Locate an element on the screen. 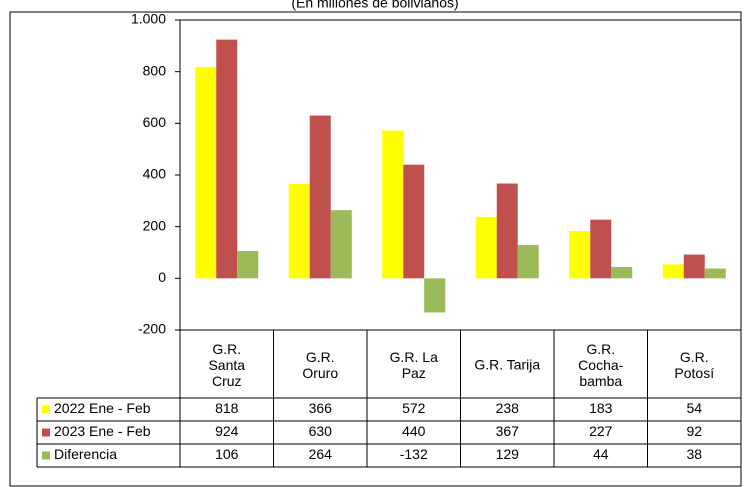  table-value: 630 is located at coordinates (321, 431).